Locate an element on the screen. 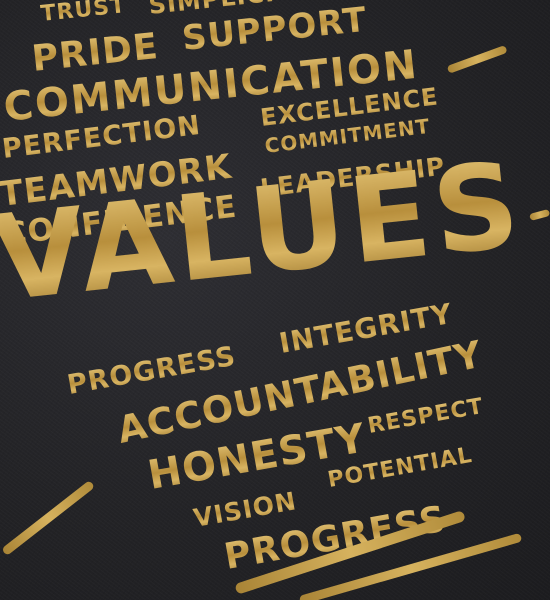 The image size is (550, 600). brush-stroke-left-bottom is located at coordinates (48, 518).